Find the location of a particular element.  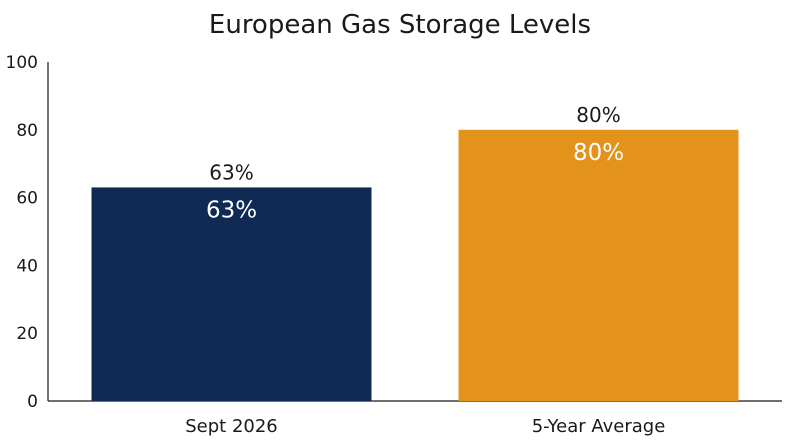

data-label-inside: 80% is located at coordinates (598, 153).